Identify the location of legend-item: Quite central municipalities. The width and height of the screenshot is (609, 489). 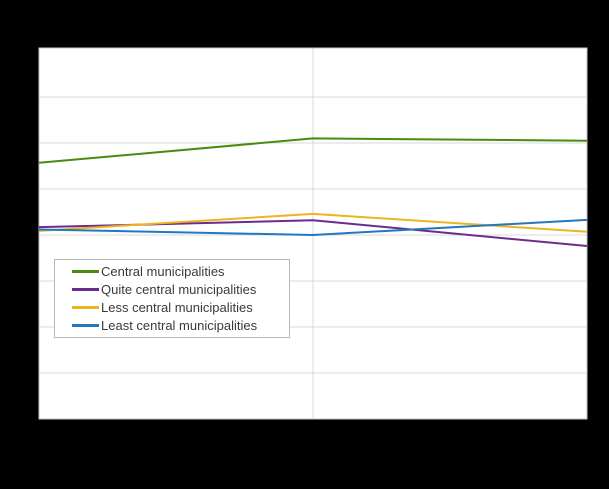
(172, 289).